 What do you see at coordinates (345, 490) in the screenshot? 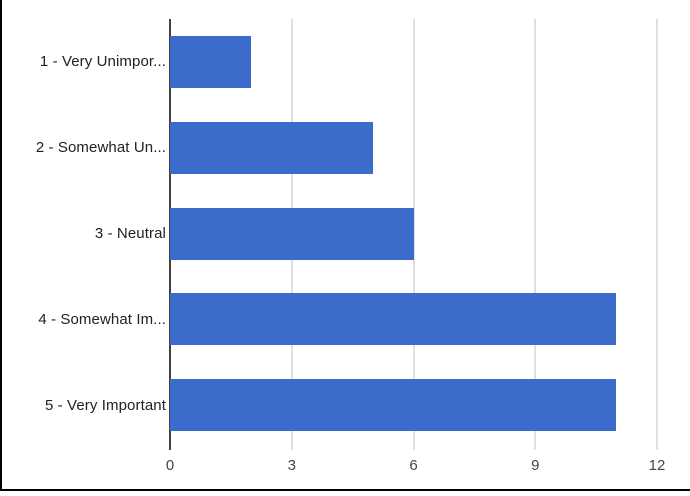
I see `frame-bottom-border` at bounding box center [345, 490].